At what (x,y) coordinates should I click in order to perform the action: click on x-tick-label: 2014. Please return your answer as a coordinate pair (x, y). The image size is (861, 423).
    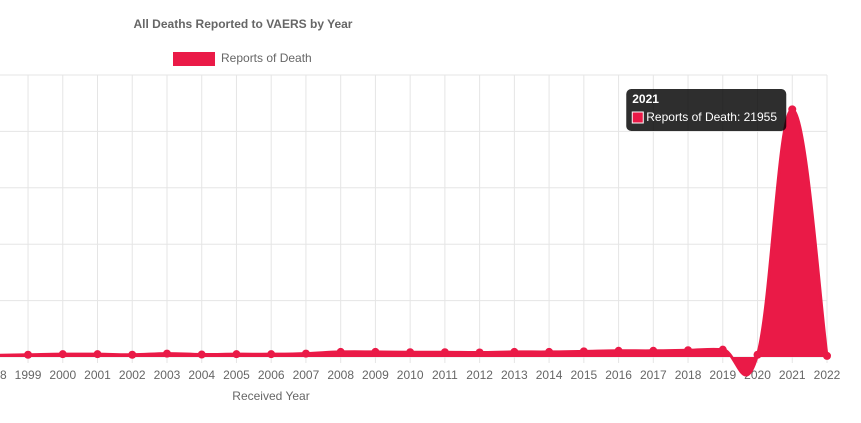
    Looking at the image, I should click on (549, 375).